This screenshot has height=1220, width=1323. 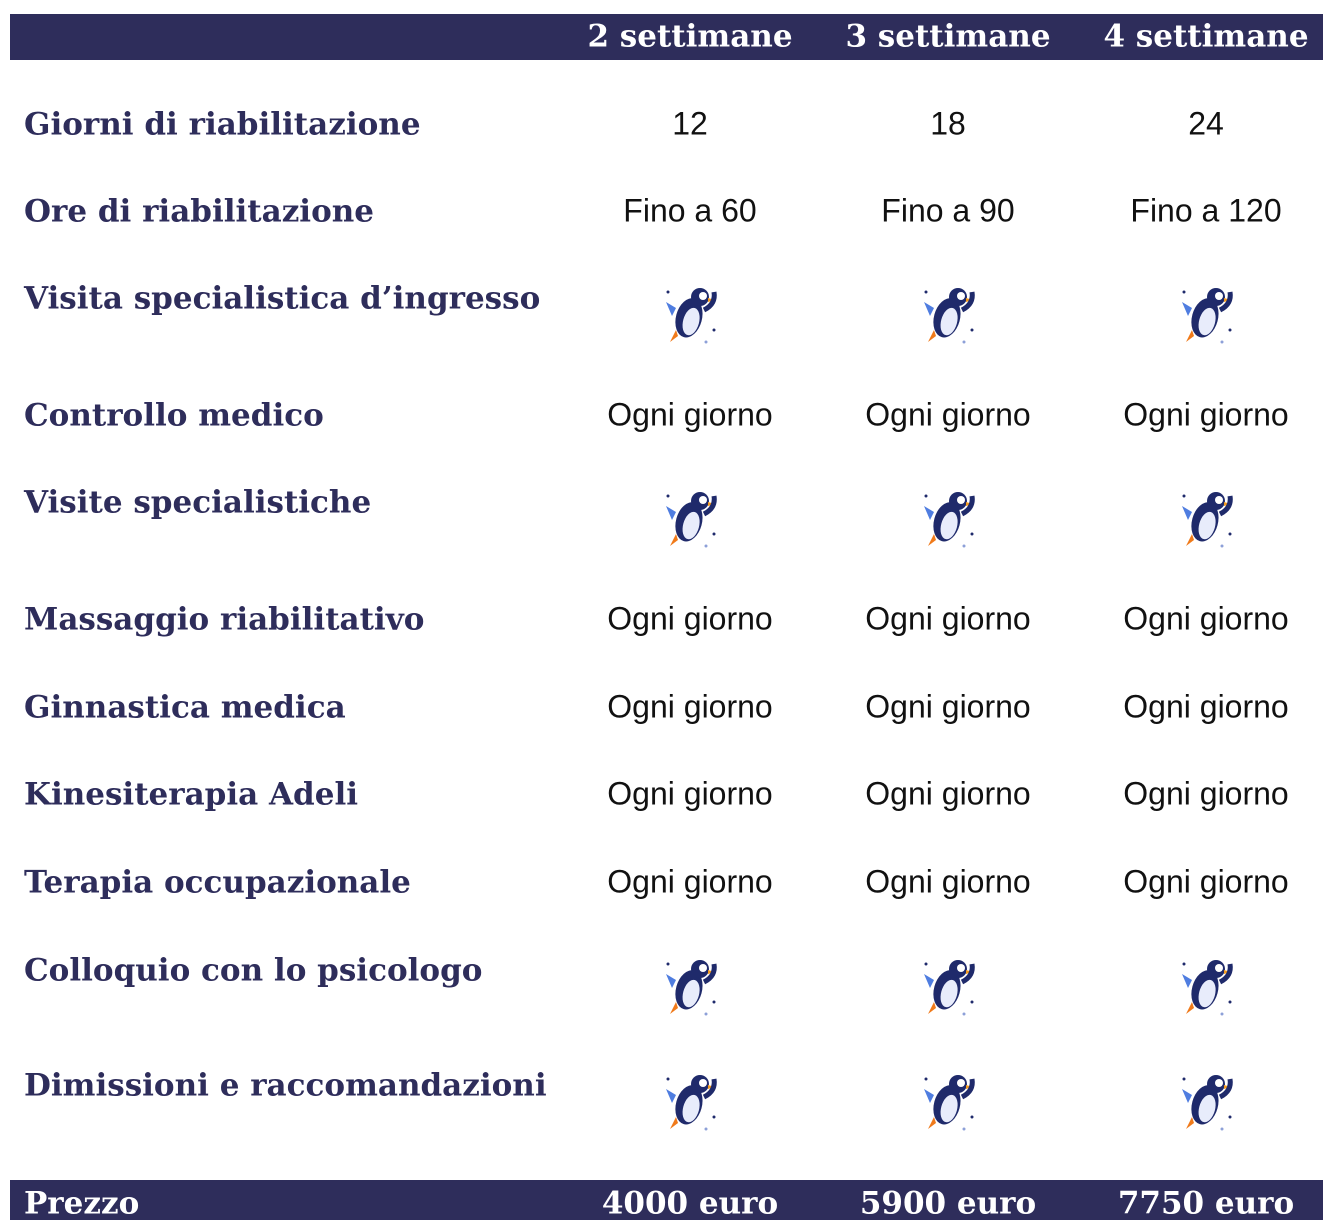 What do you see at coordinates (690, 1203) in the screenshot?
I see `price: 4000 euro` at bounding box center [690, 1203].